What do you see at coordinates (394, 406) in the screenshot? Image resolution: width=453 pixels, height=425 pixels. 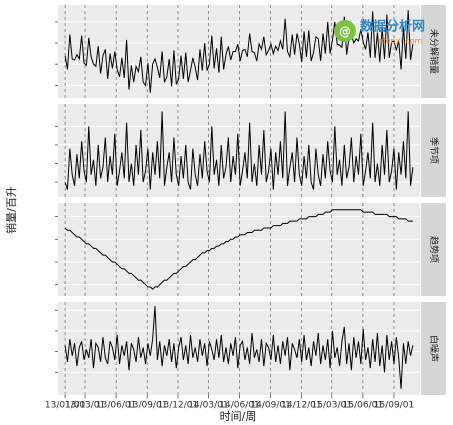 I see `x-tick-label: 15/09/01` at bounding box center [394, 406].